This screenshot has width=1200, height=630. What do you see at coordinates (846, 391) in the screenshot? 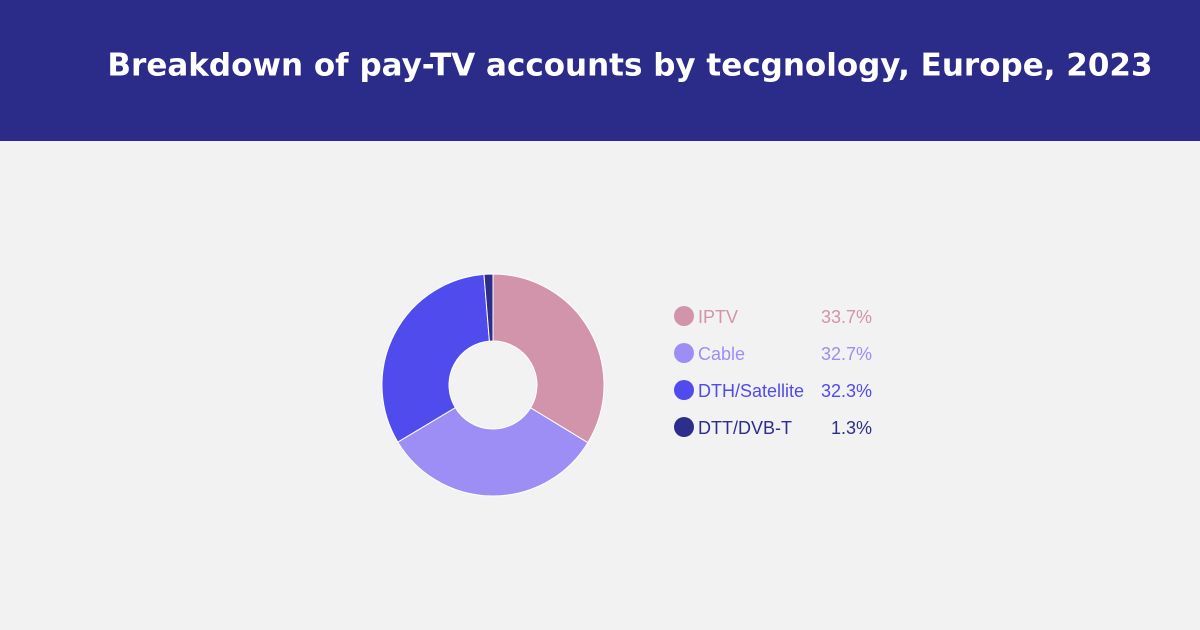
I see `legend-value: 32.3%` at bounding box center [846, 391].